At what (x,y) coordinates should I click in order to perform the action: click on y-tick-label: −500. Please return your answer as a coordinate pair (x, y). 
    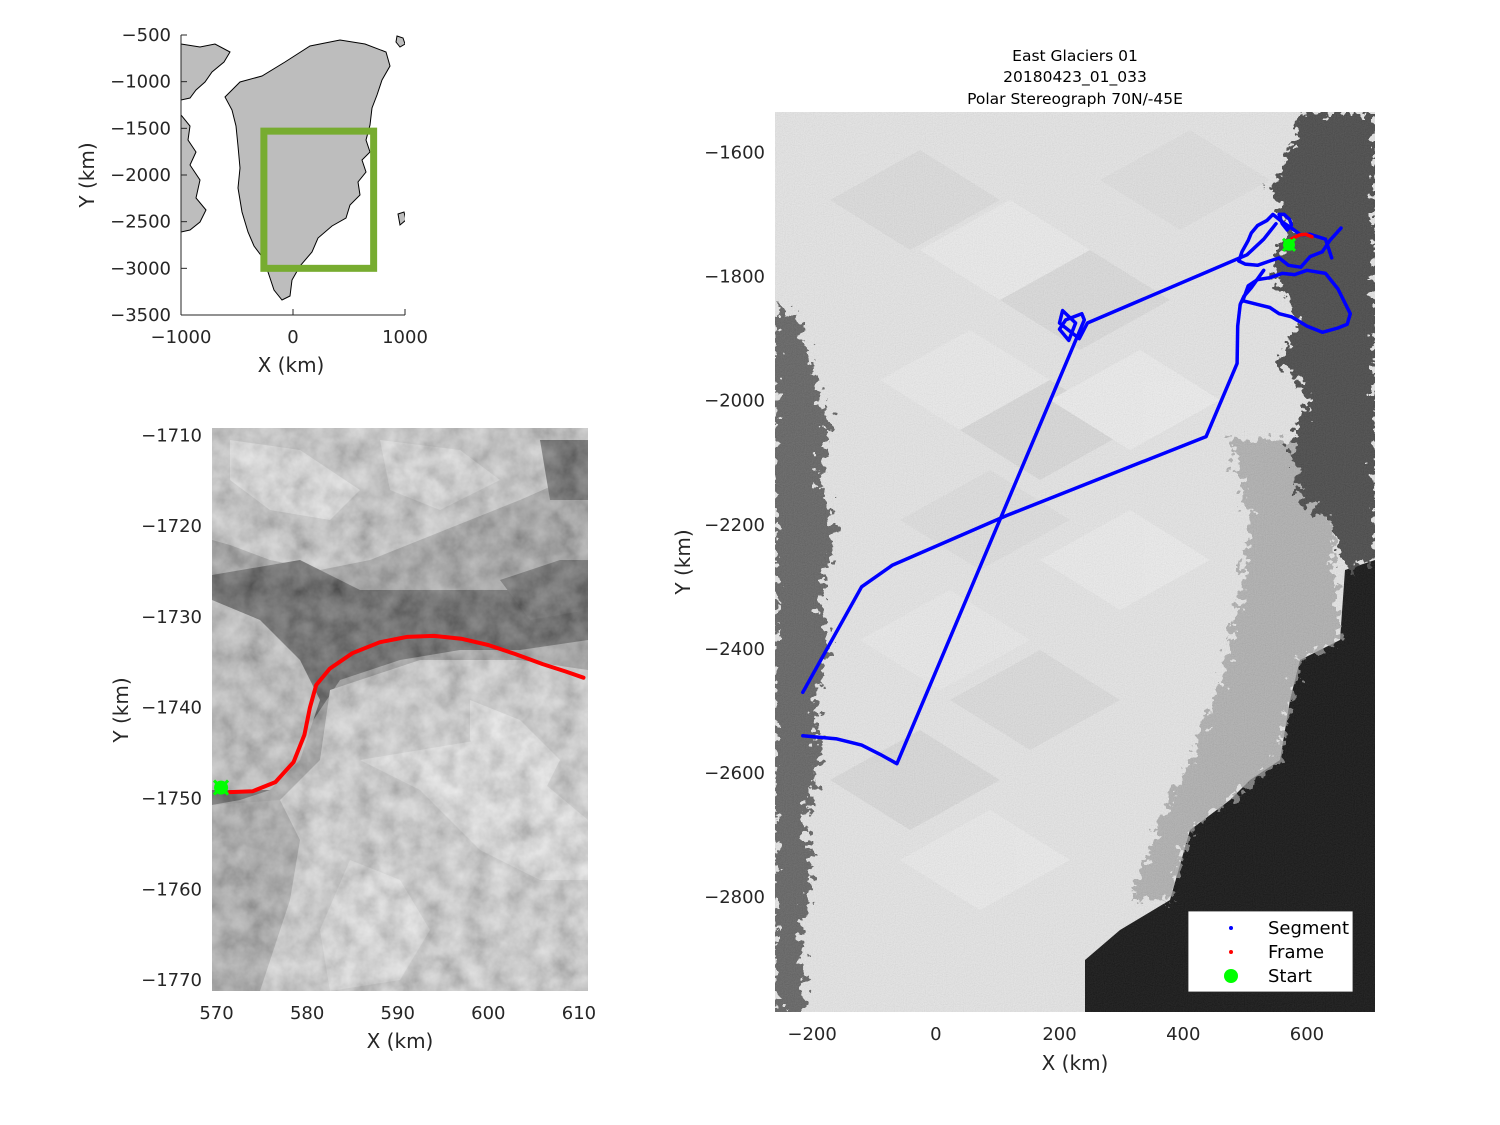
    Looking at the image, I should click on (146, 35).